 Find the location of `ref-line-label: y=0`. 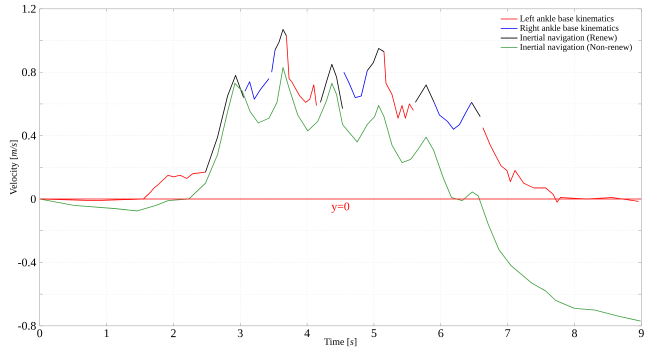

ref-line-label: y=0 is located at coordinates (340, 207).